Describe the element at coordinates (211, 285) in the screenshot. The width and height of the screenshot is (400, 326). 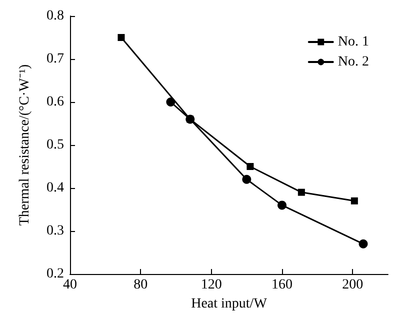
I see `x-tick-label: 120` at that location.